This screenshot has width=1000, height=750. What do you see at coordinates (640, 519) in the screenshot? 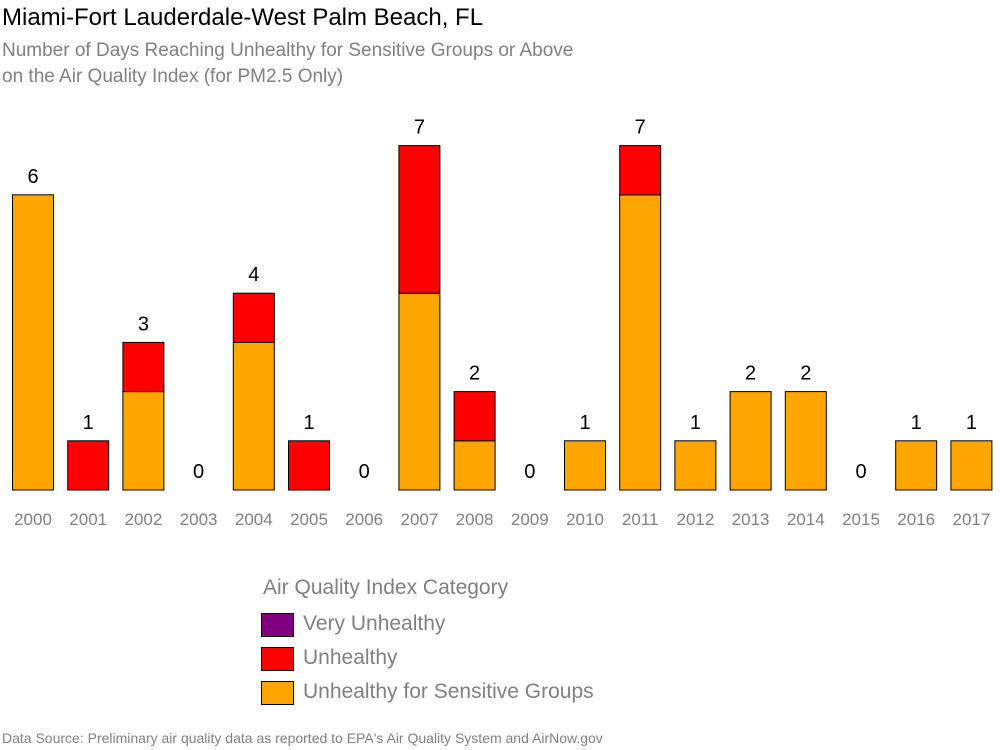
I see `x-tick-label-2011: 2011` at bounding box center [640, 519].